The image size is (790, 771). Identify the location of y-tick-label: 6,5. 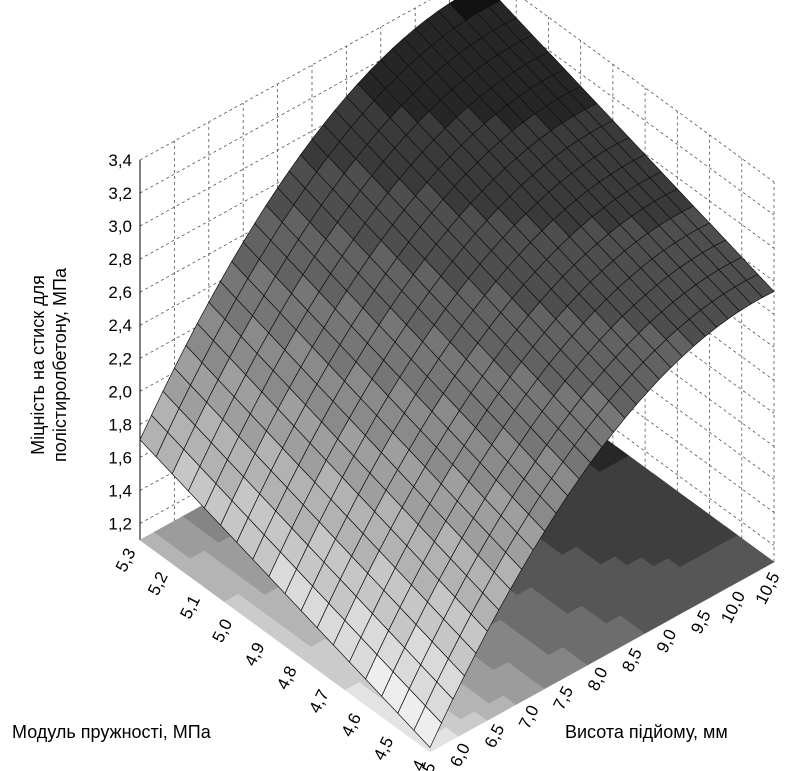
(495, 736).